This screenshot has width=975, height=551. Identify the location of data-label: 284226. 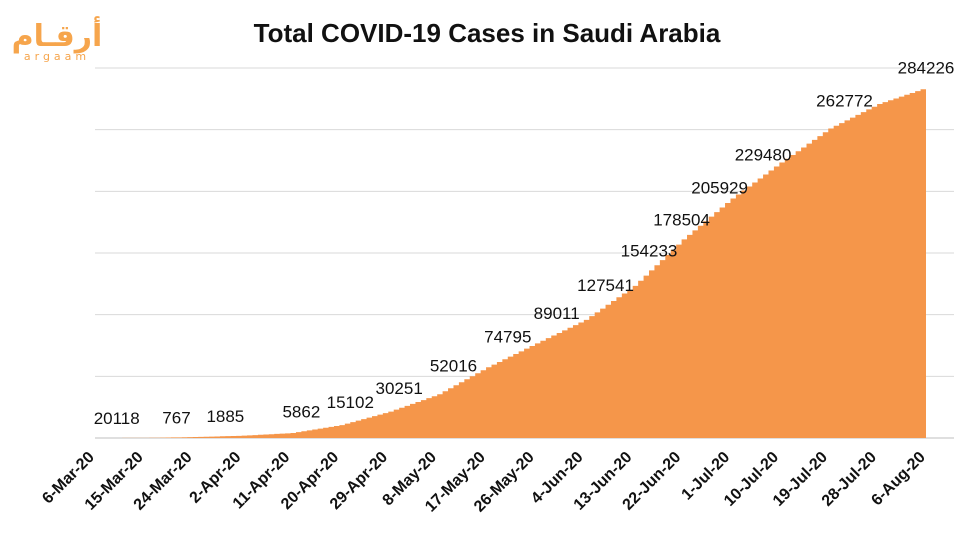
(926, 67).